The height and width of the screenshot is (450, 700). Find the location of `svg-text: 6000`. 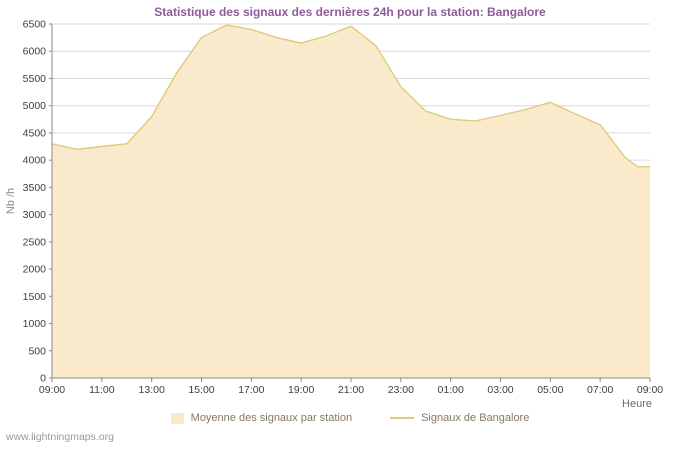

svg-text: 6000 is located at coordinates (35, 52).